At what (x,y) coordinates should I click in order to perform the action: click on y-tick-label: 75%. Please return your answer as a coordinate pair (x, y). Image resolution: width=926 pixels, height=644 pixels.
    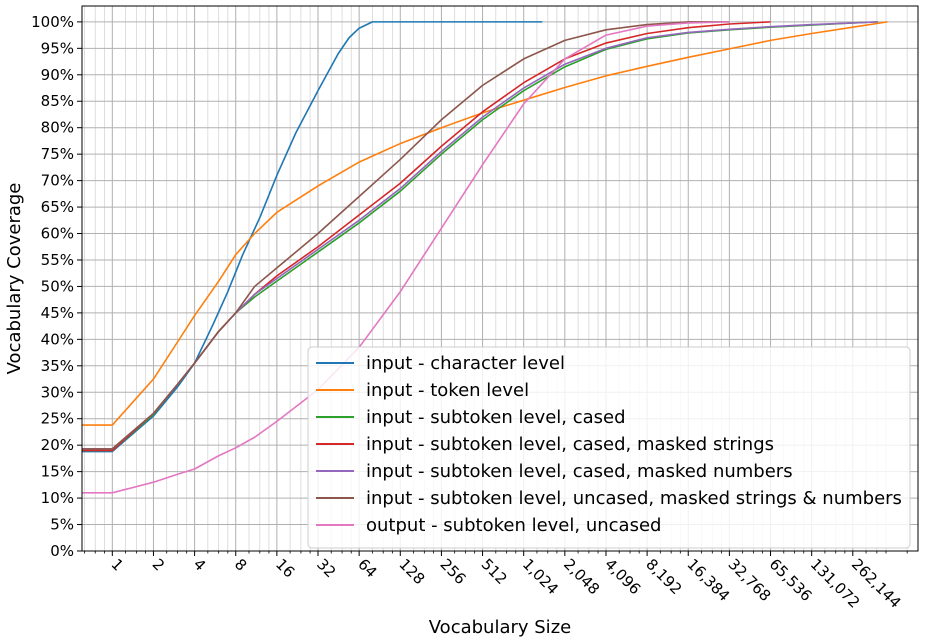
    Looking at the image, I should click on (57, 154).